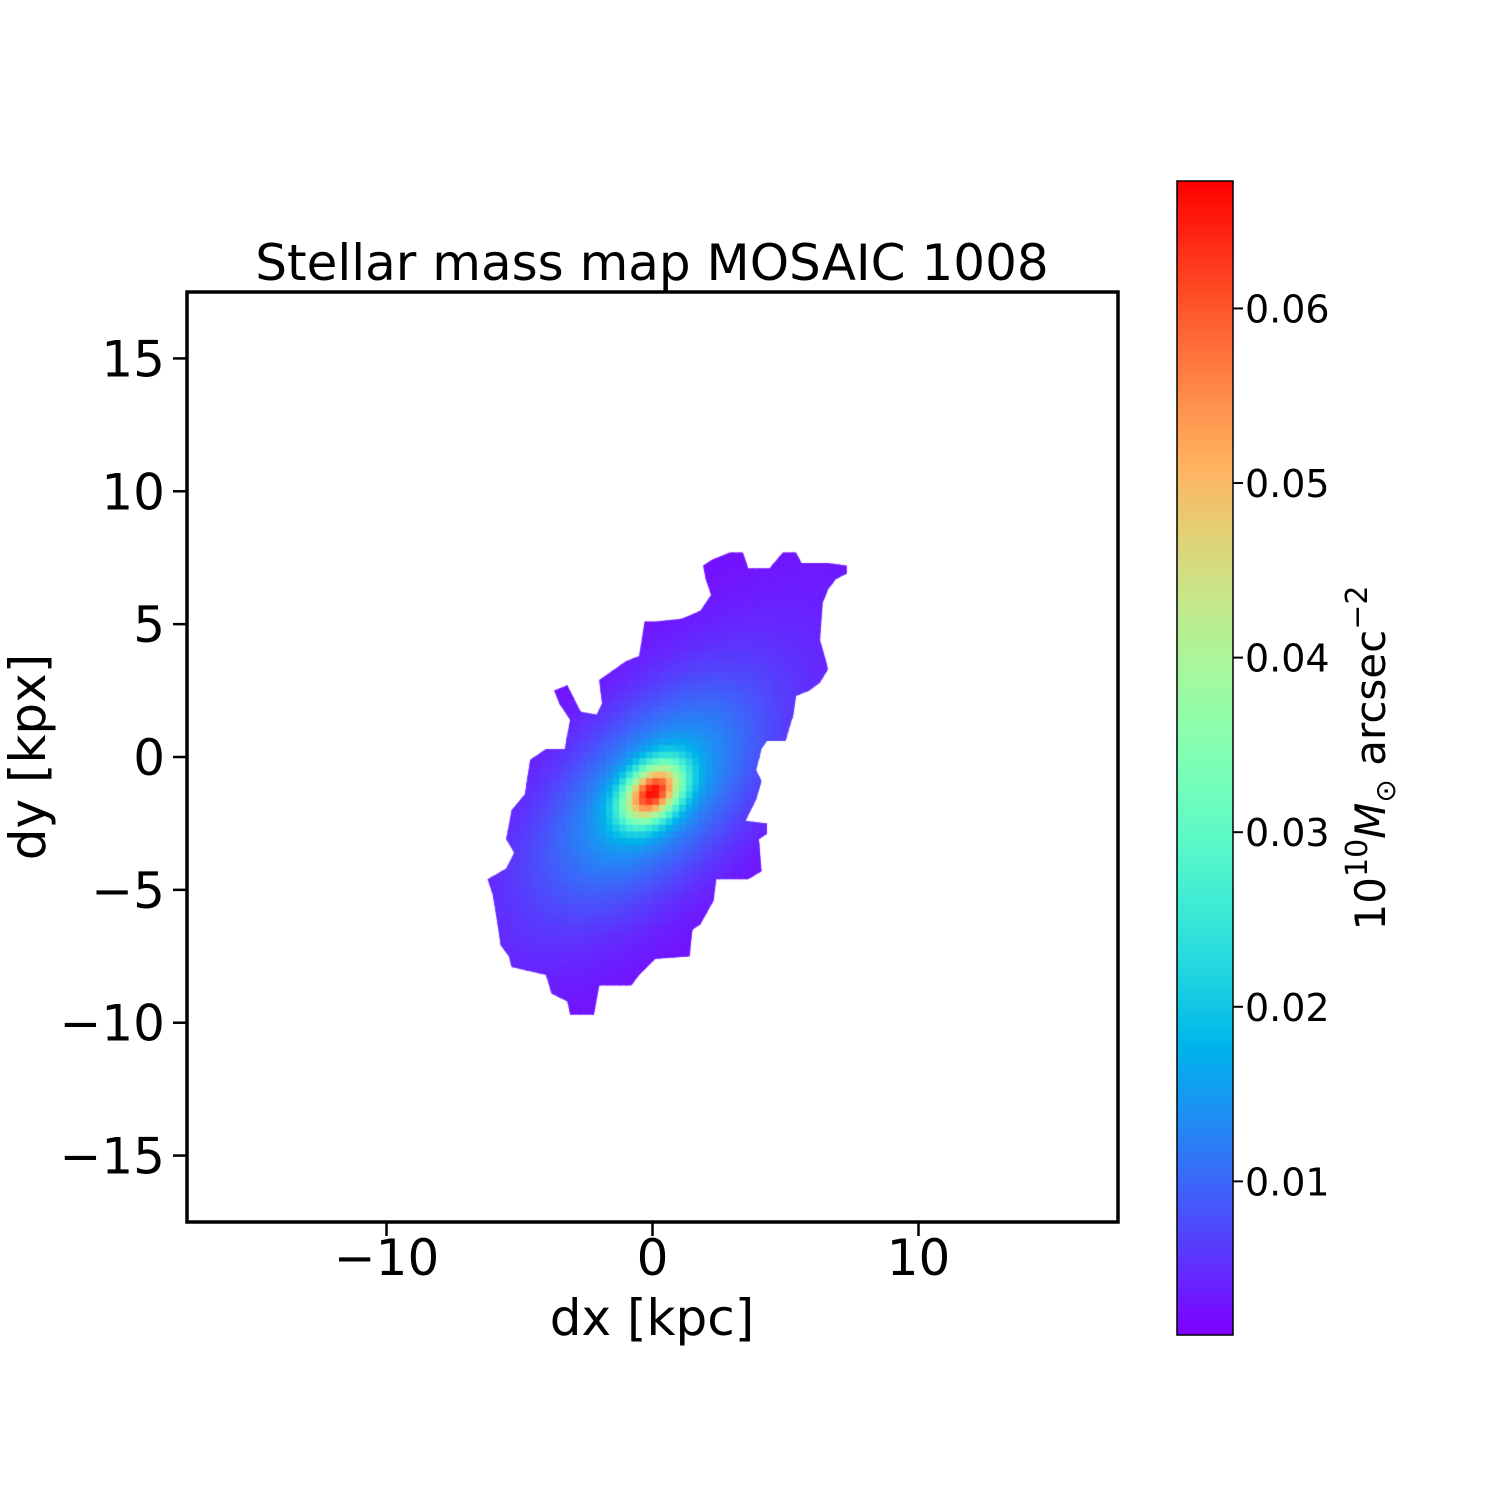  Describe the element at coordinates (1370, 903) in the screenshot. I see `colorbar-label-base: 10` at that location.